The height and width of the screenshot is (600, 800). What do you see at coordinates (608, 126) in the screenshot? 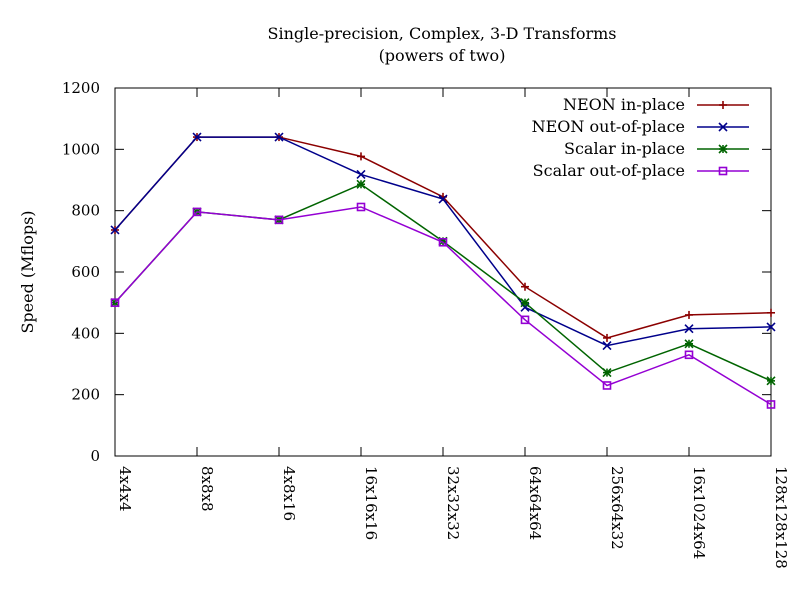
I see `legend-label: NEON out-of-place` at bounding box center [608, 126].